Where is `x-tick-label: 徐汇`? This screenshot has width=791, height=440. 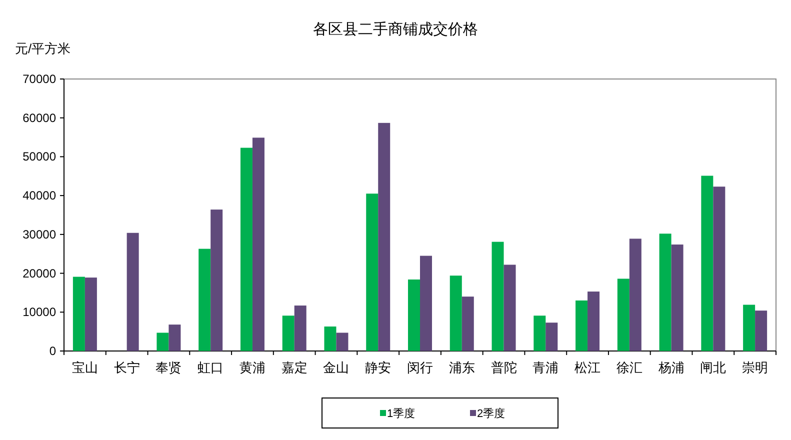
x-tick-label: 徐汇 is located at coordinates (629, 367).